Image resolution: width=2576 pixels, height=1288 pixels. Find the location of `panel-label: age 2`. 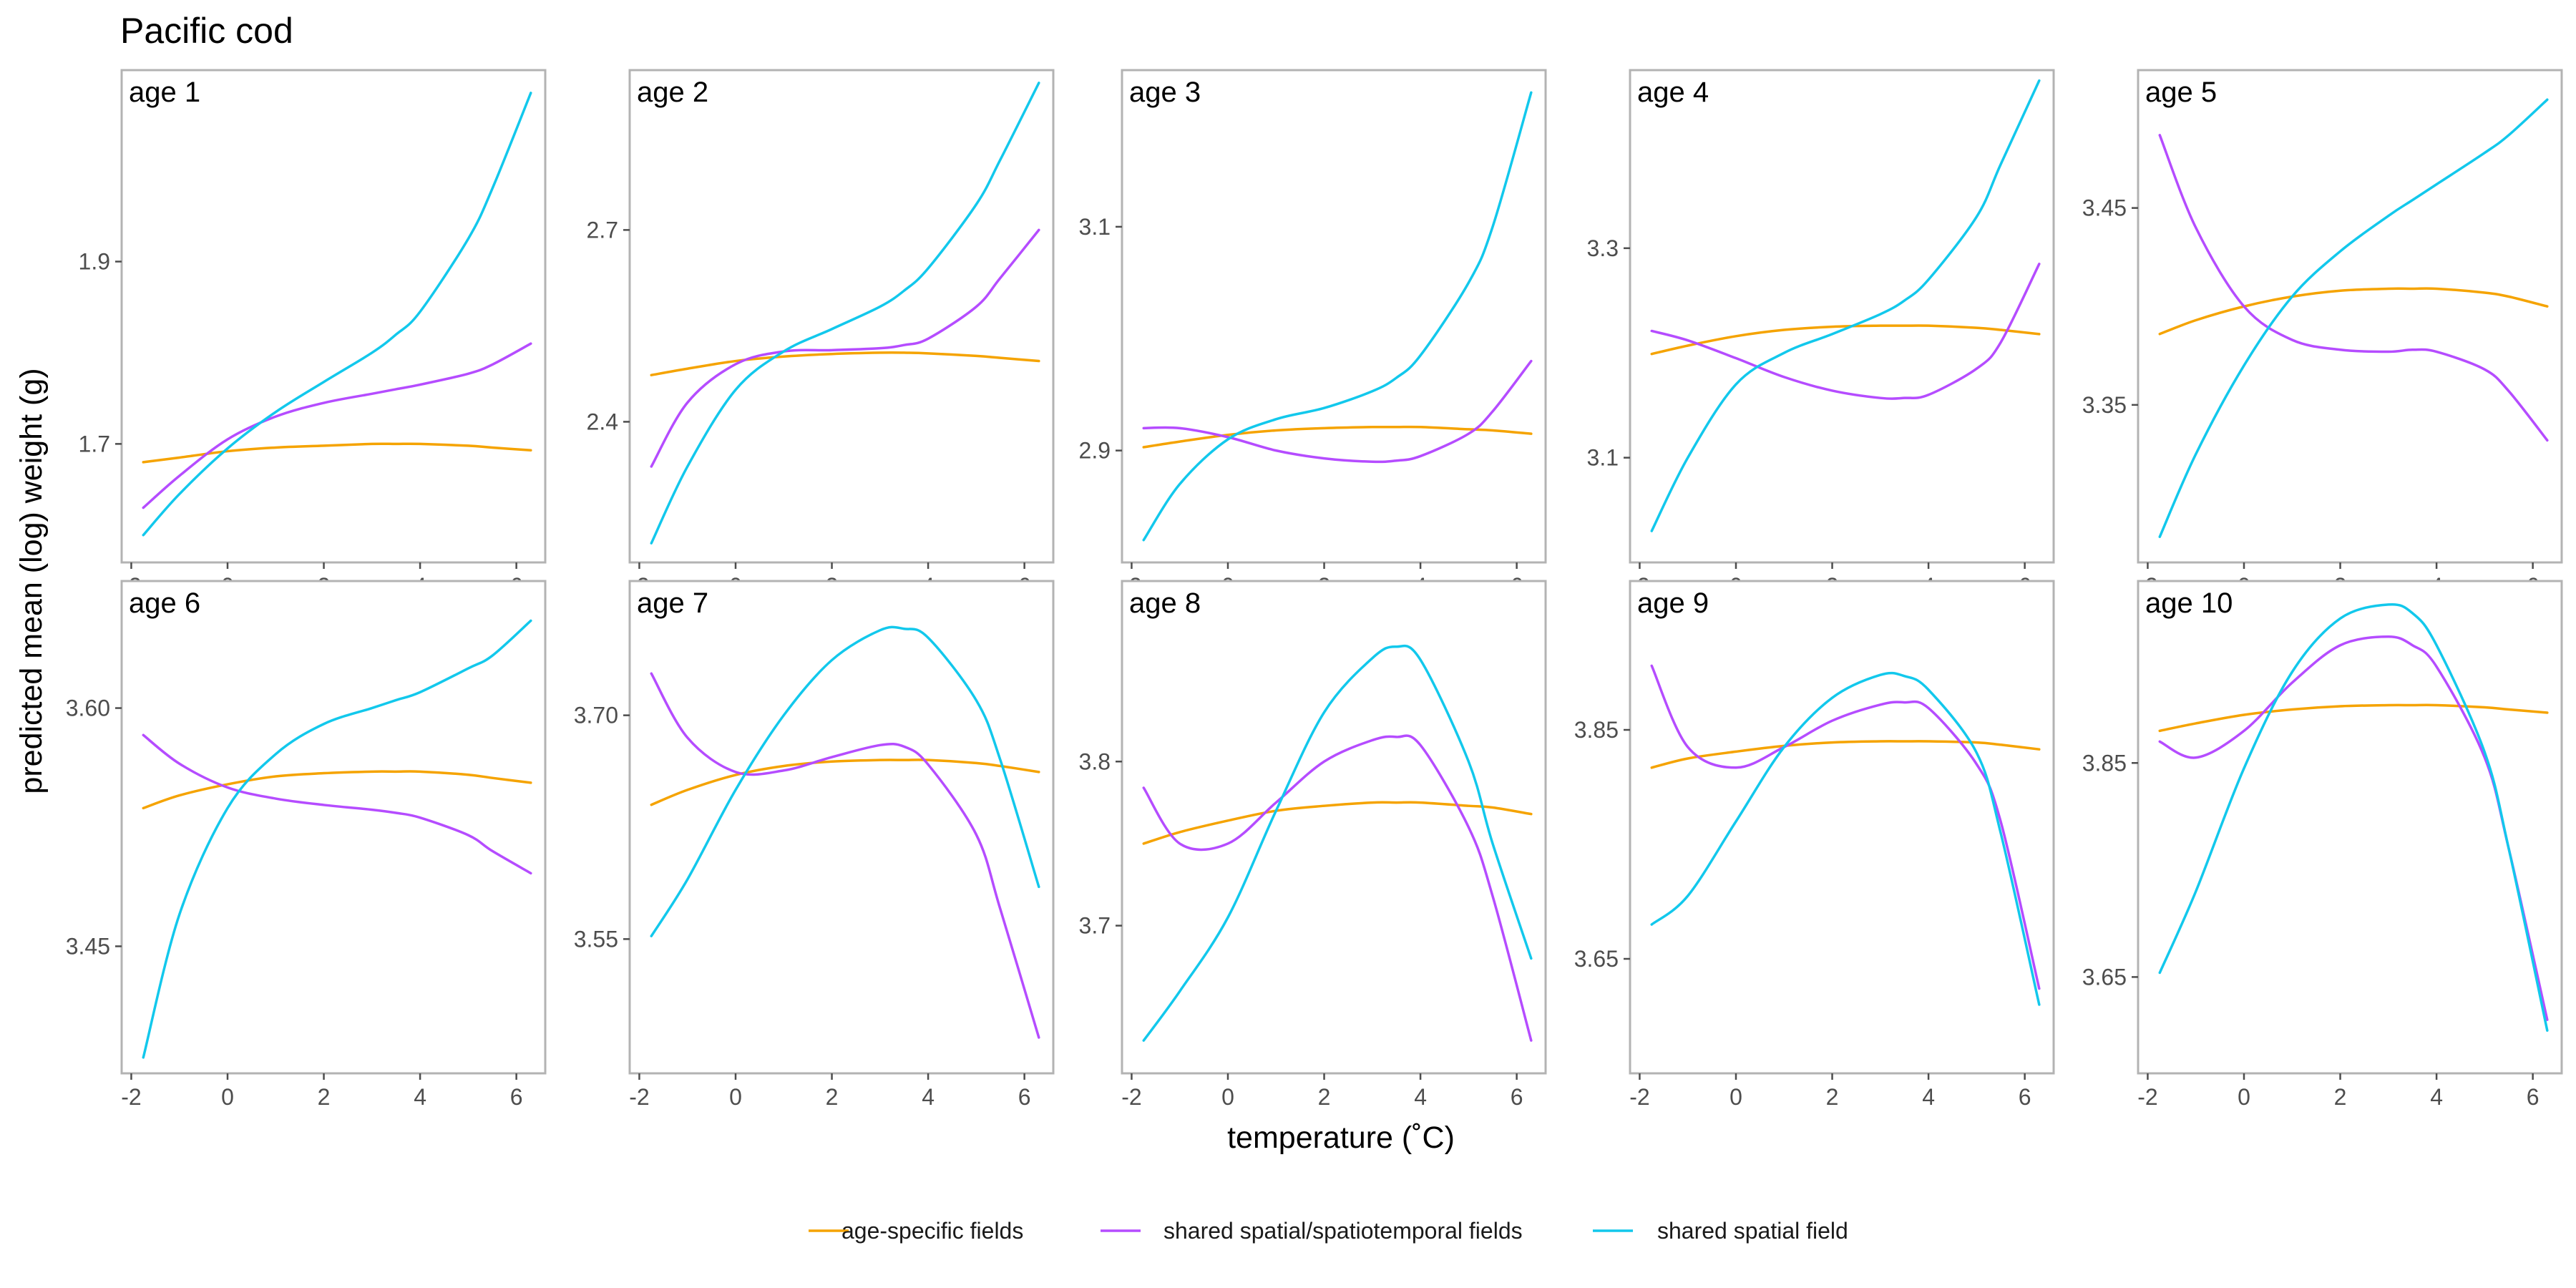

panel-label: age 2 is located at coordinates (672, 92).